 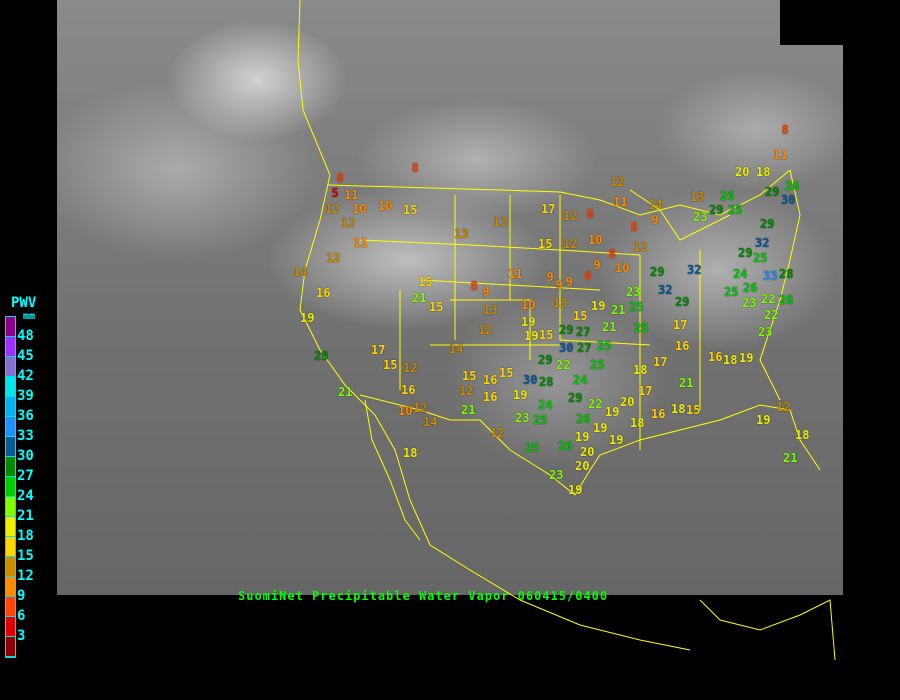 What do you see at coordinates (21, 636) in the screenshot?
I see `legend-label: 3` at bounding box center [21, 636].